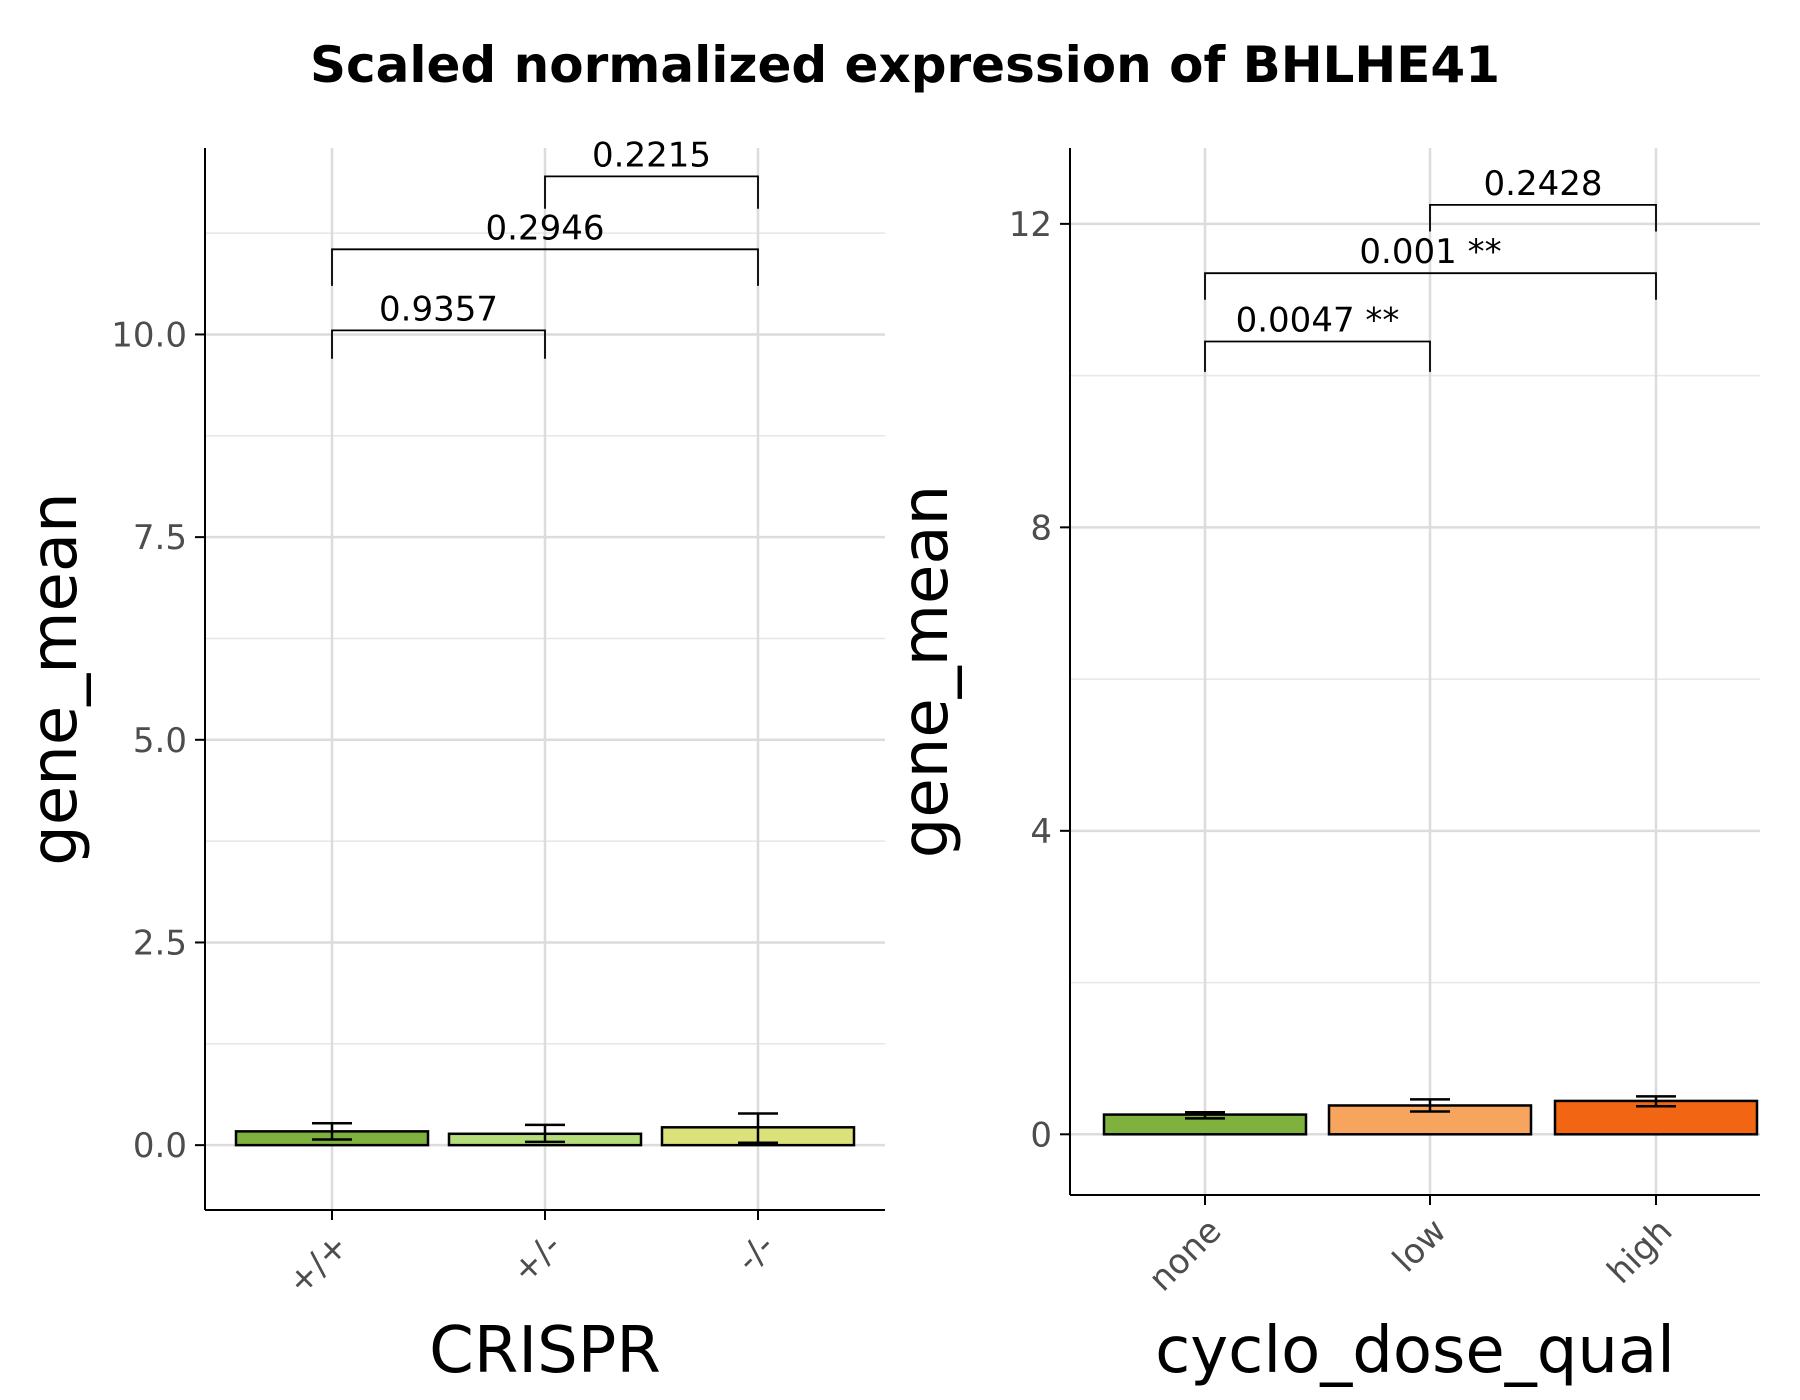 Image resolution: width=1800 pixels, height=1400 pixels. Describe the element at coordinates (905, 65) in the screenshot. I see `chart-title: Scaled normalized expression of BHLHE41` at that location.